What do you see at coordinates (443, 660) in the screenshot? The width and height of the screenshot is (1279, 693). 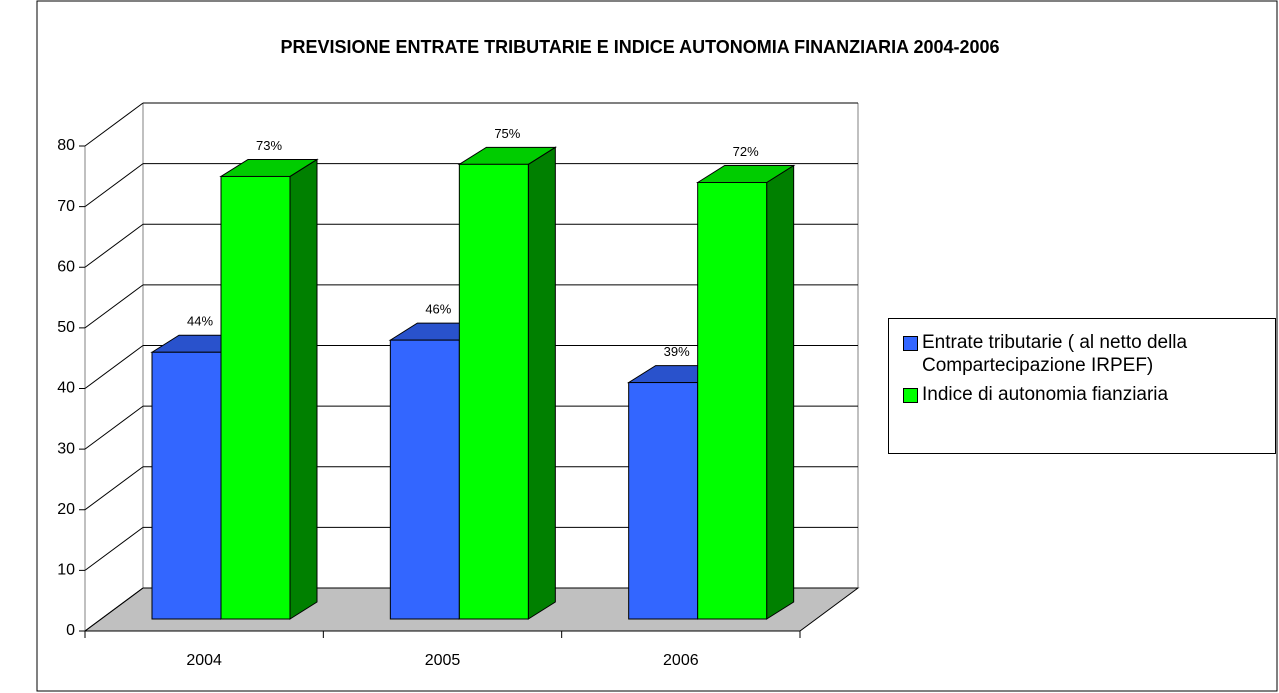 I see `x-tick-label: 2005` at bounding box center [443, 660].